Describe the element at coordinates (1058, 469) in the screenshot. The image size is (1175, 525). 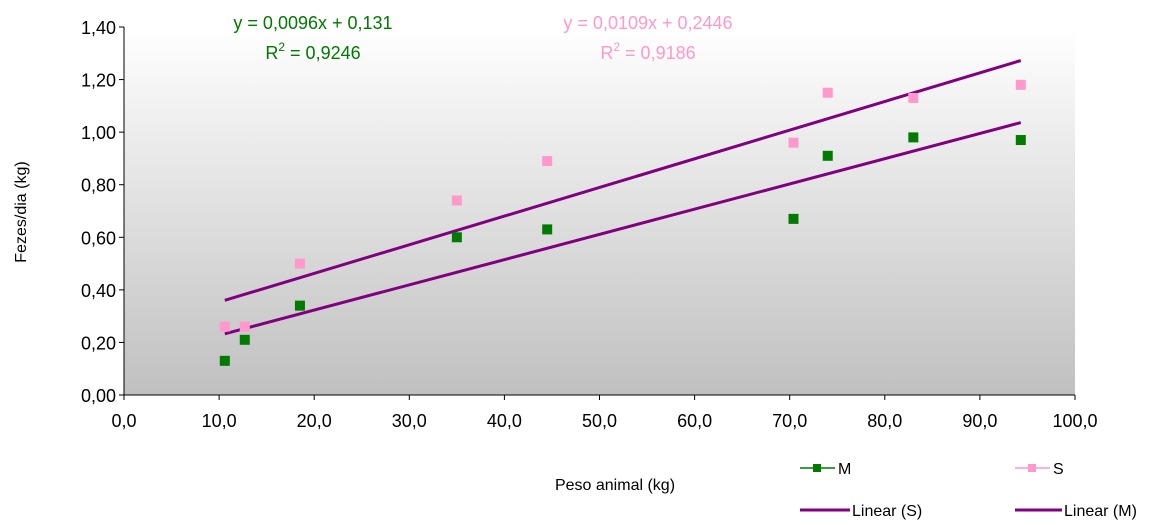
I see `legend-s-label: S` at that location.